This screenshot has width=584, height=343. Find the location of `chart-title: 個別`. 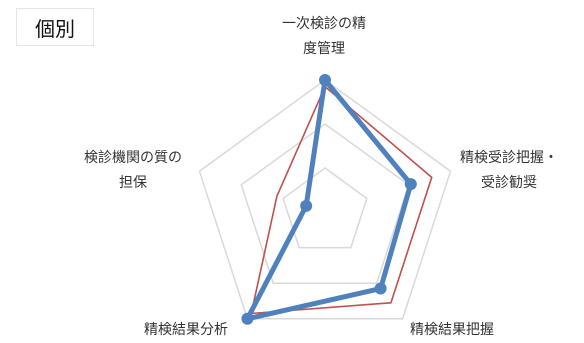

chart-title: 個別 is located at coordinates (55, 27).